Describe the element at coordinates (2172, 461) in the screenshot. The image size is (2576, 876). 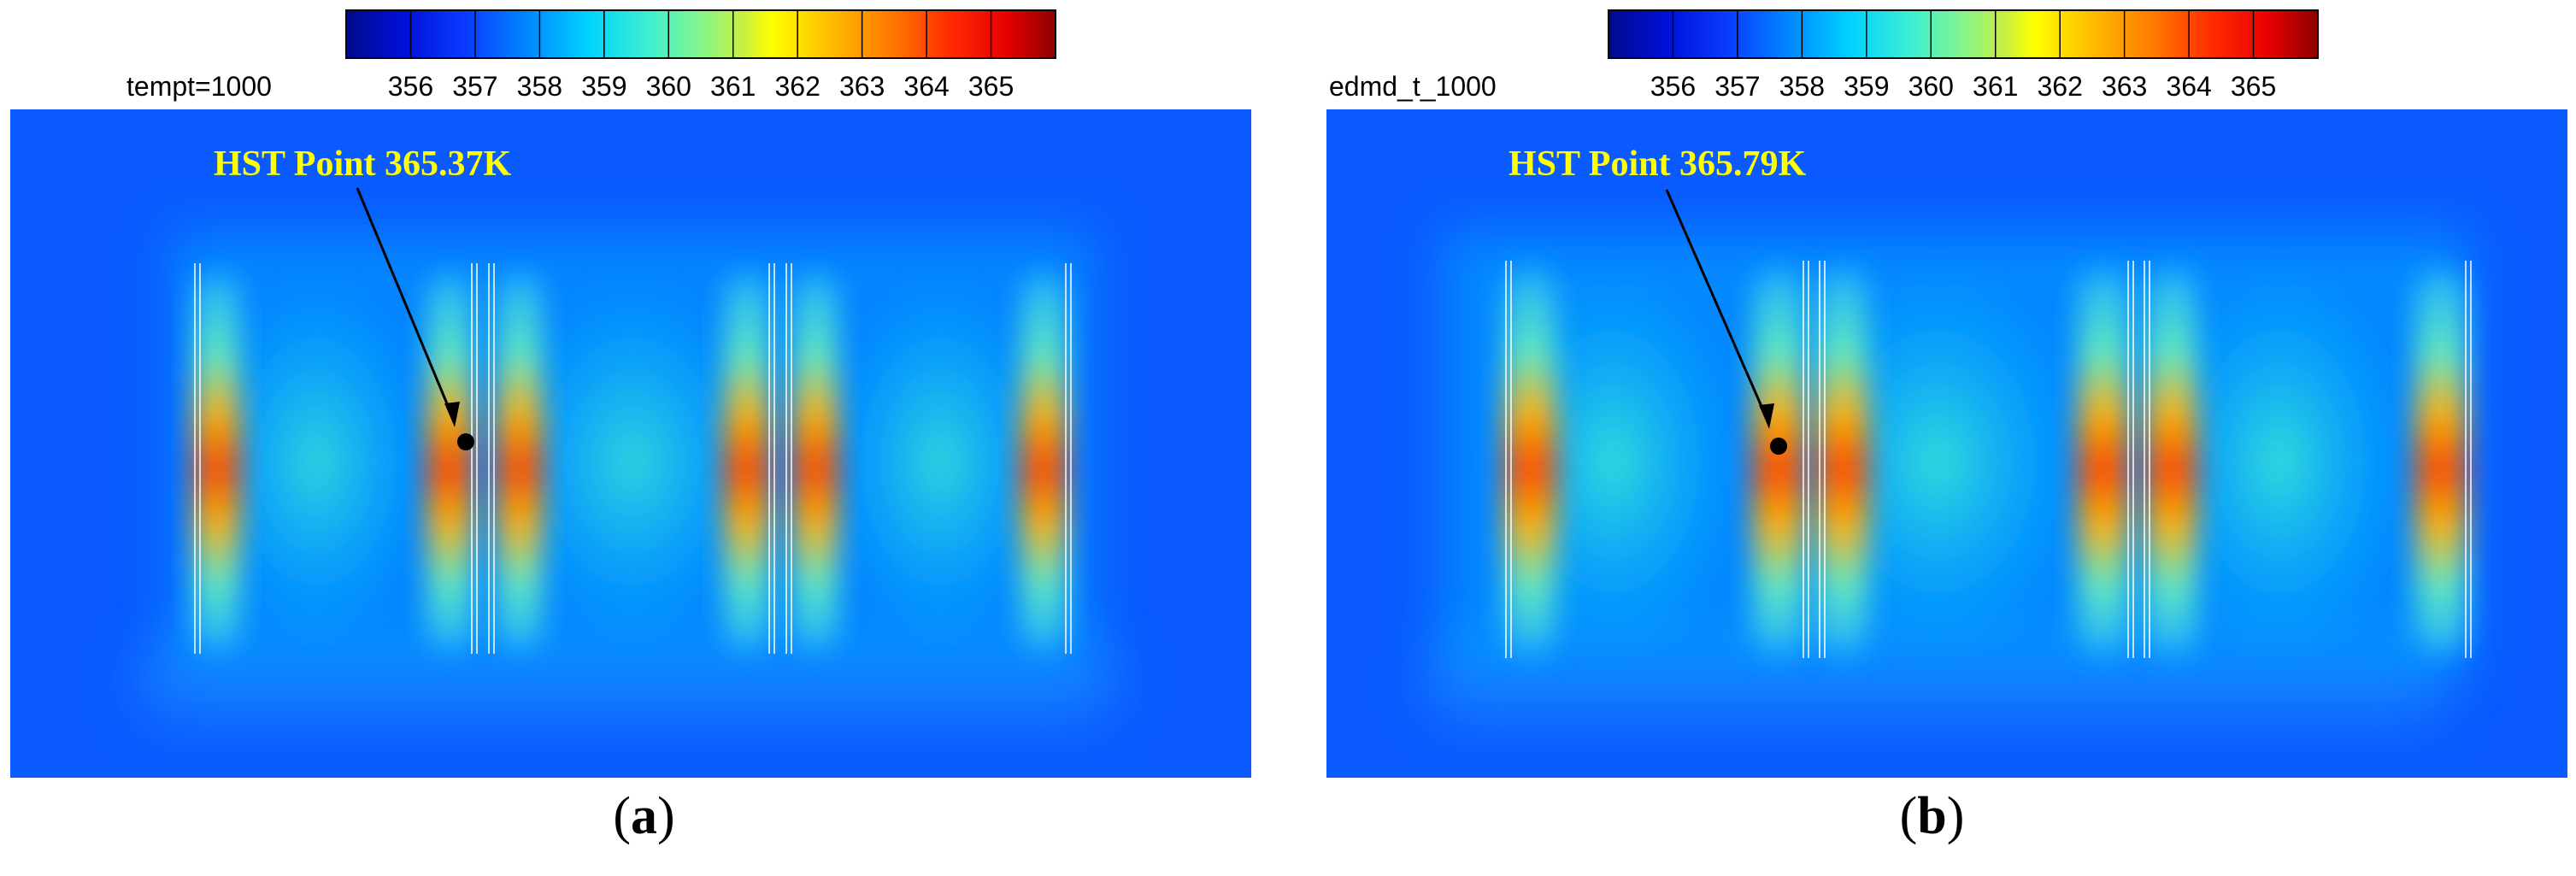
I see `winding-column-5-b` at that location.